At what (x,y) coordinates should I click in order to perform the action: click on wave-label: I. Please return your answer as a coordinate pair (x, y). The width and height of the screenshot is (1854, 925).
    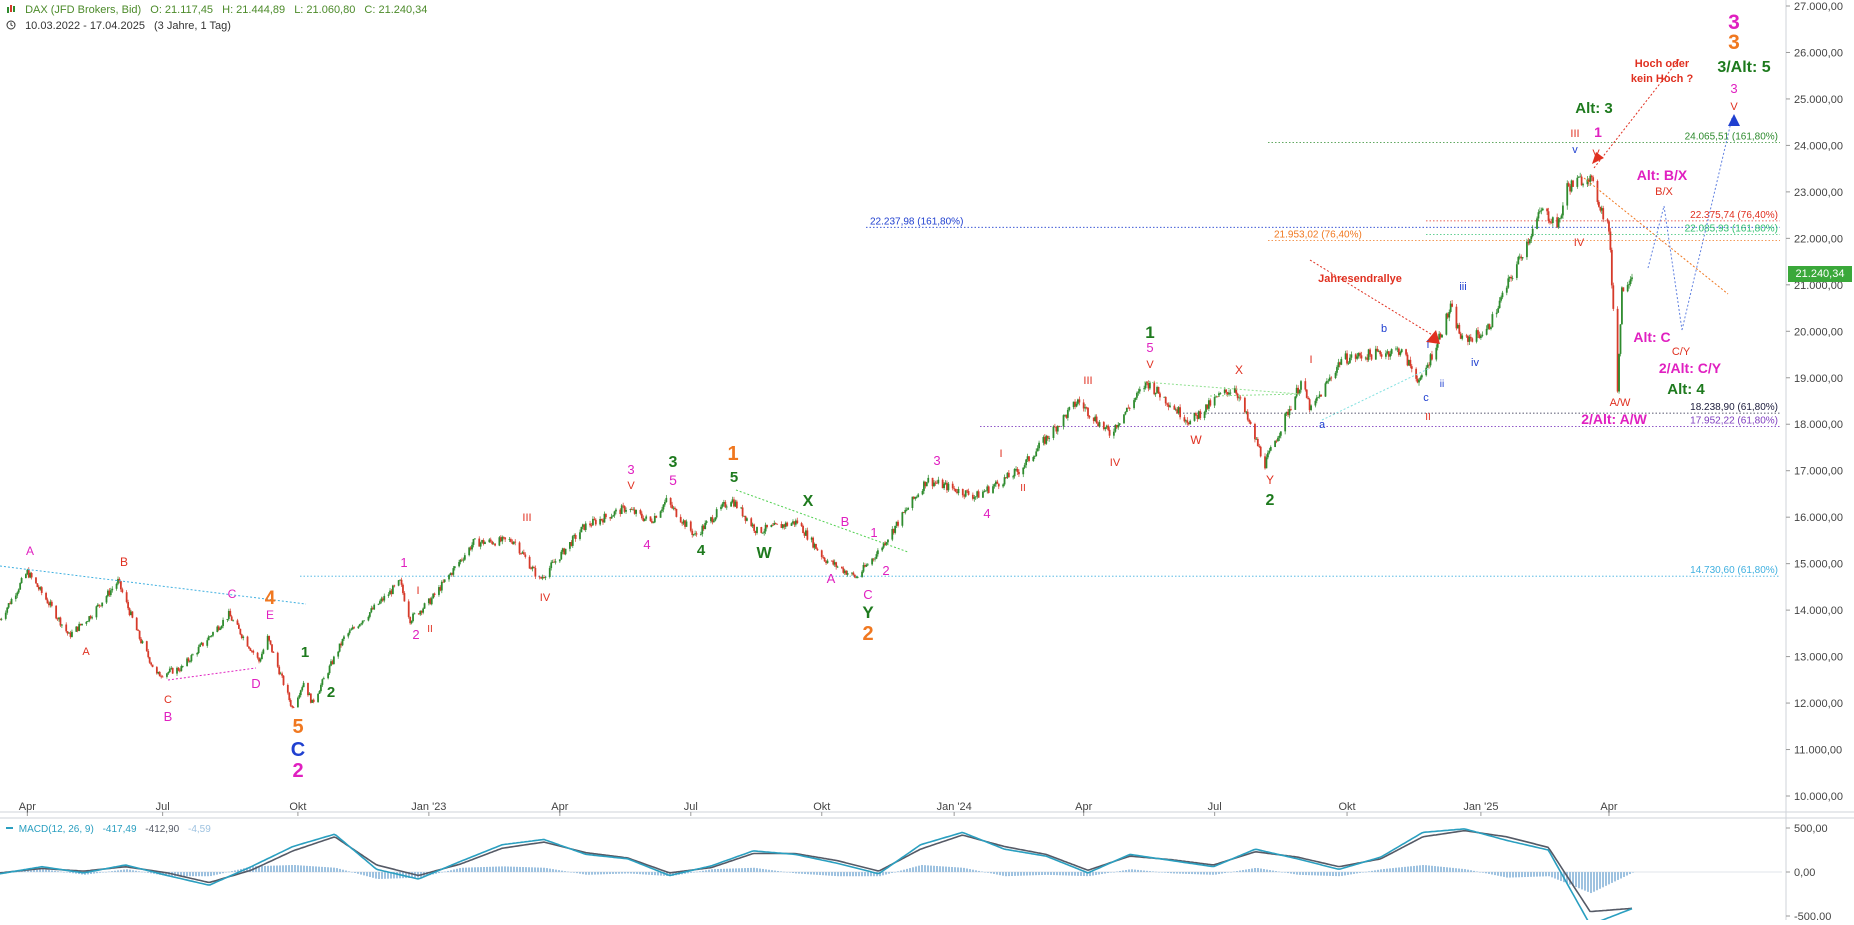
    Looking at the image, I should click on (1310, 360).